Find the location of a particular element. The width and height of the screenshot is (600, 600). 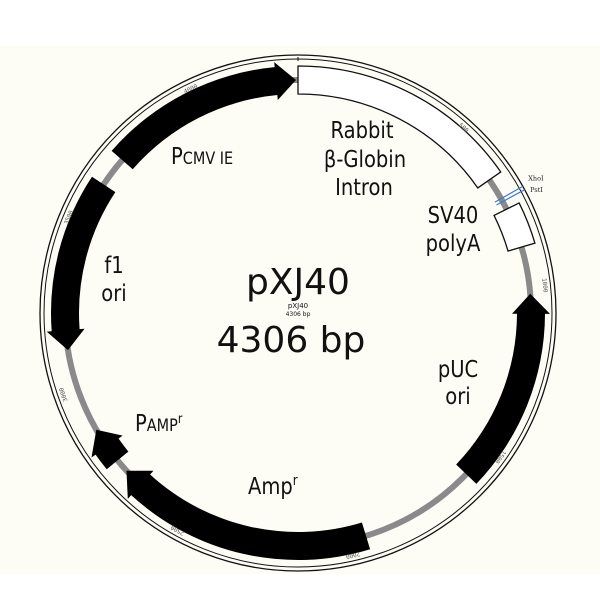

ampr-label: Ampr is located at coordinates (273, 486).